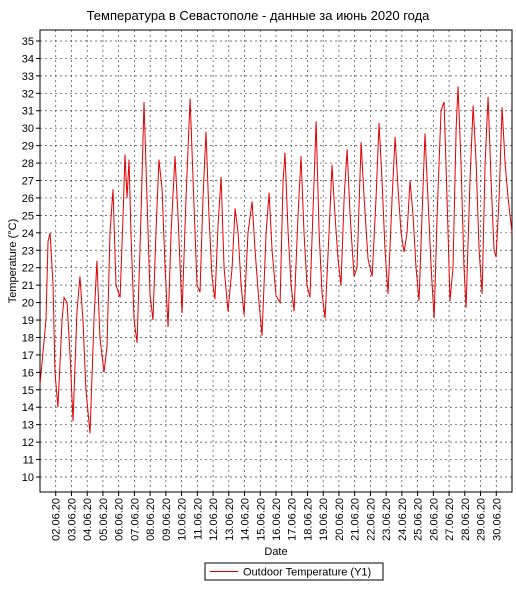 The image size is (516, 589). What do you see at coordinates (356, 519) in the screenshot?
I see `x-tick-label: 21.06.20` at bounding box center [356, 519].